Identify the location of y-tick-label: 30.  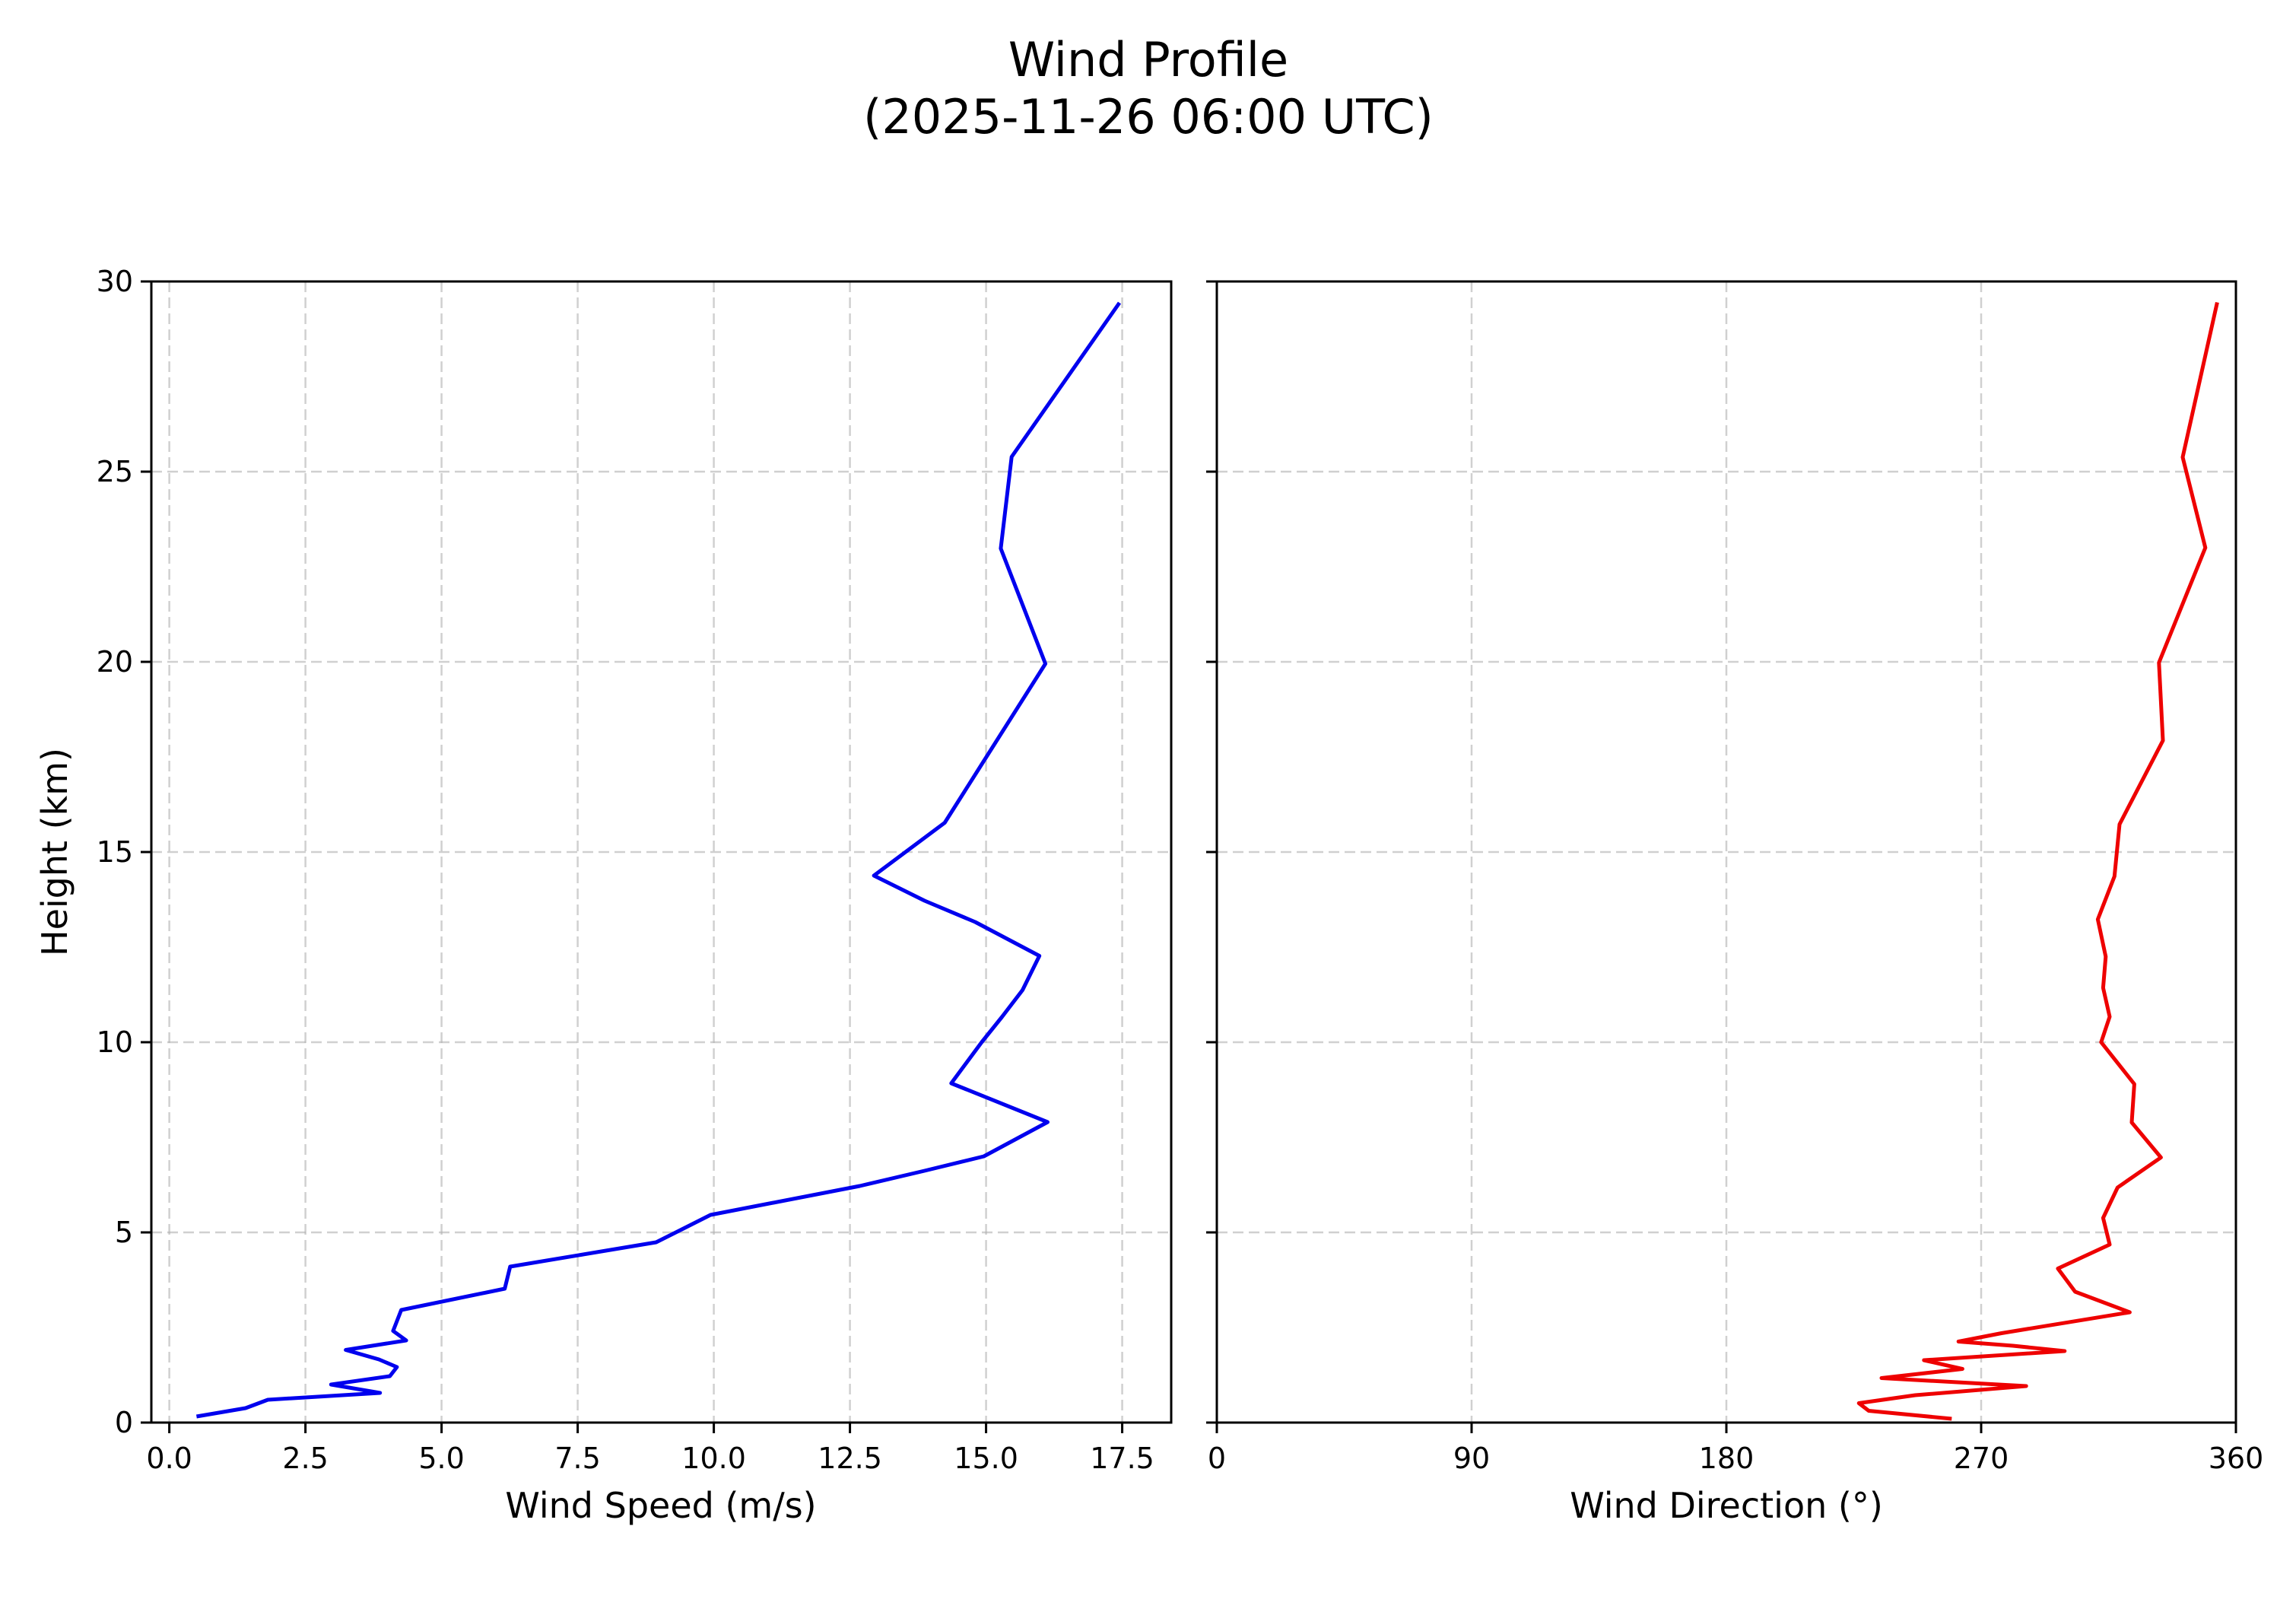
(115, 281).